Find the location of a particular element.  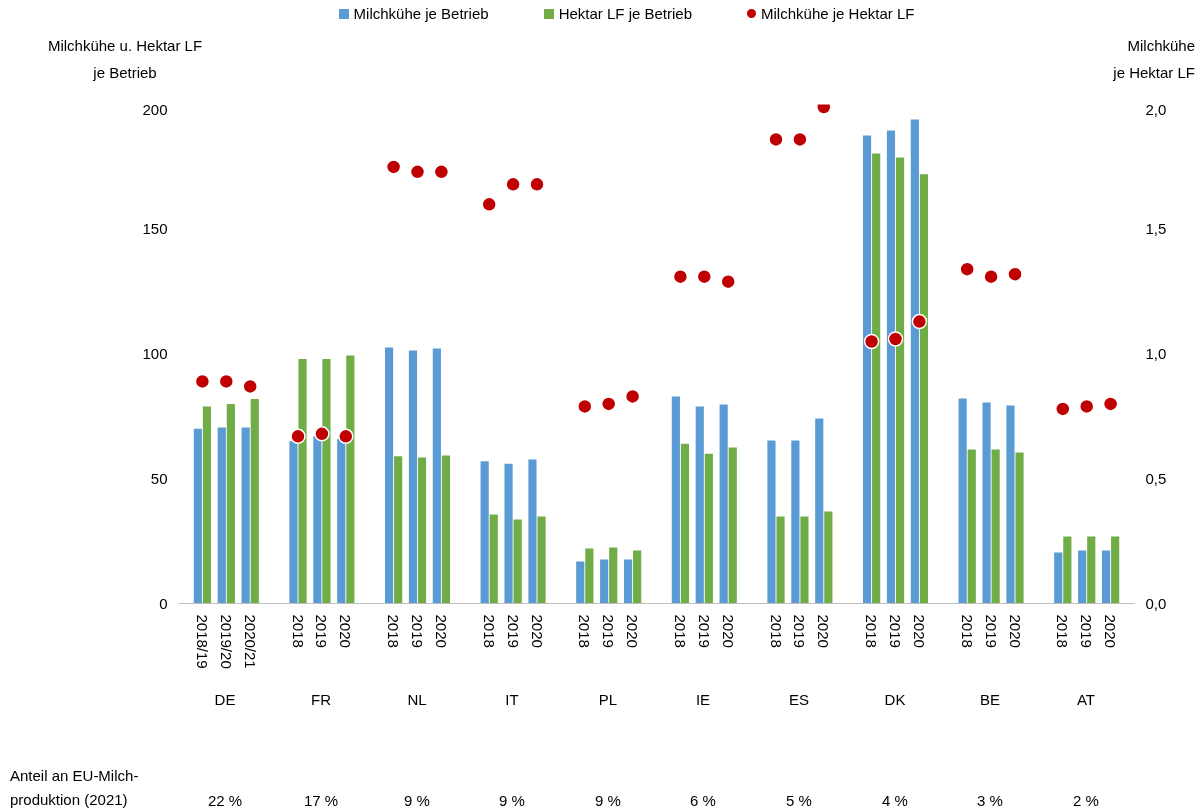

y2-tick-label: 0,5 is located at coordinates (1156, 478).